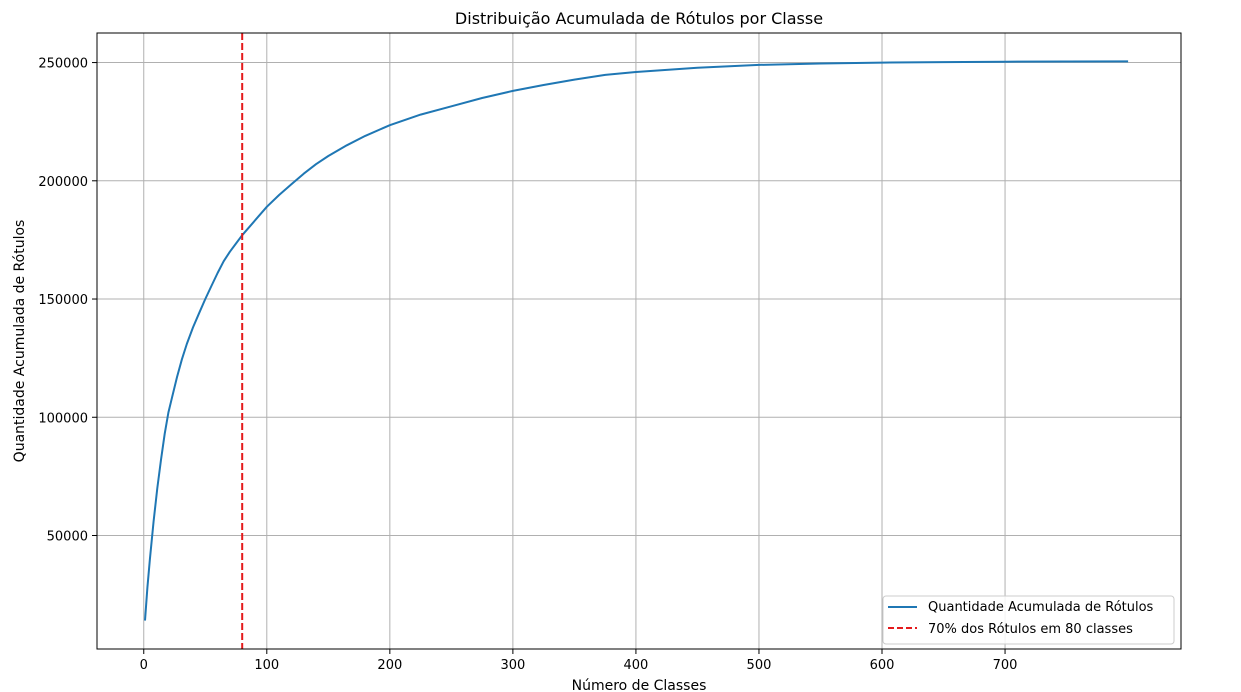 This screenshot has height=692, width=1241. I want to click on x-axis-title: Número de Classes, so click(639, 685).